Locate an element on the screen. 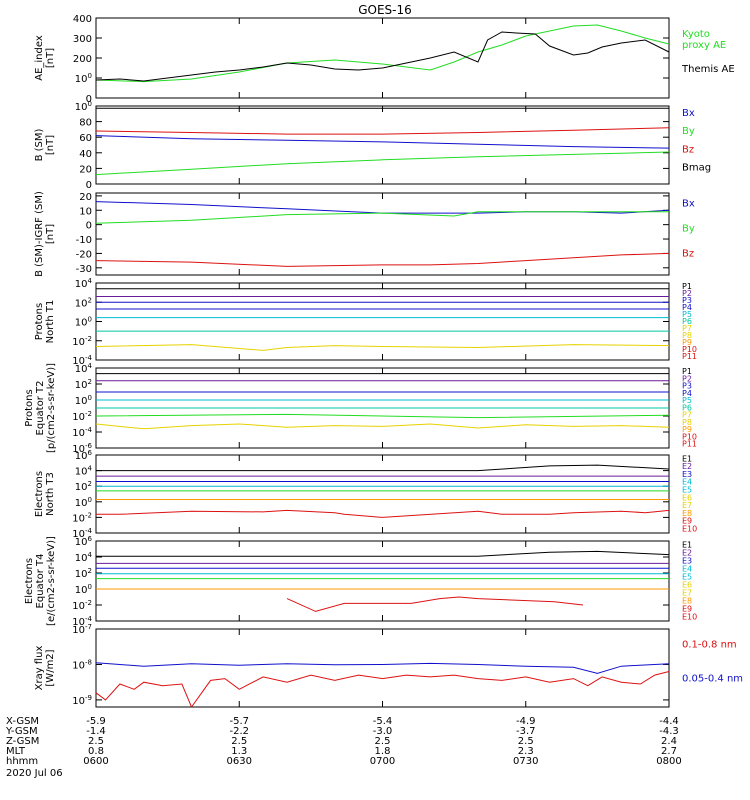 Image resolution: width=750 pixels, height=800 pixels. series-pt2-p6 is located at coordinates (382, 416).